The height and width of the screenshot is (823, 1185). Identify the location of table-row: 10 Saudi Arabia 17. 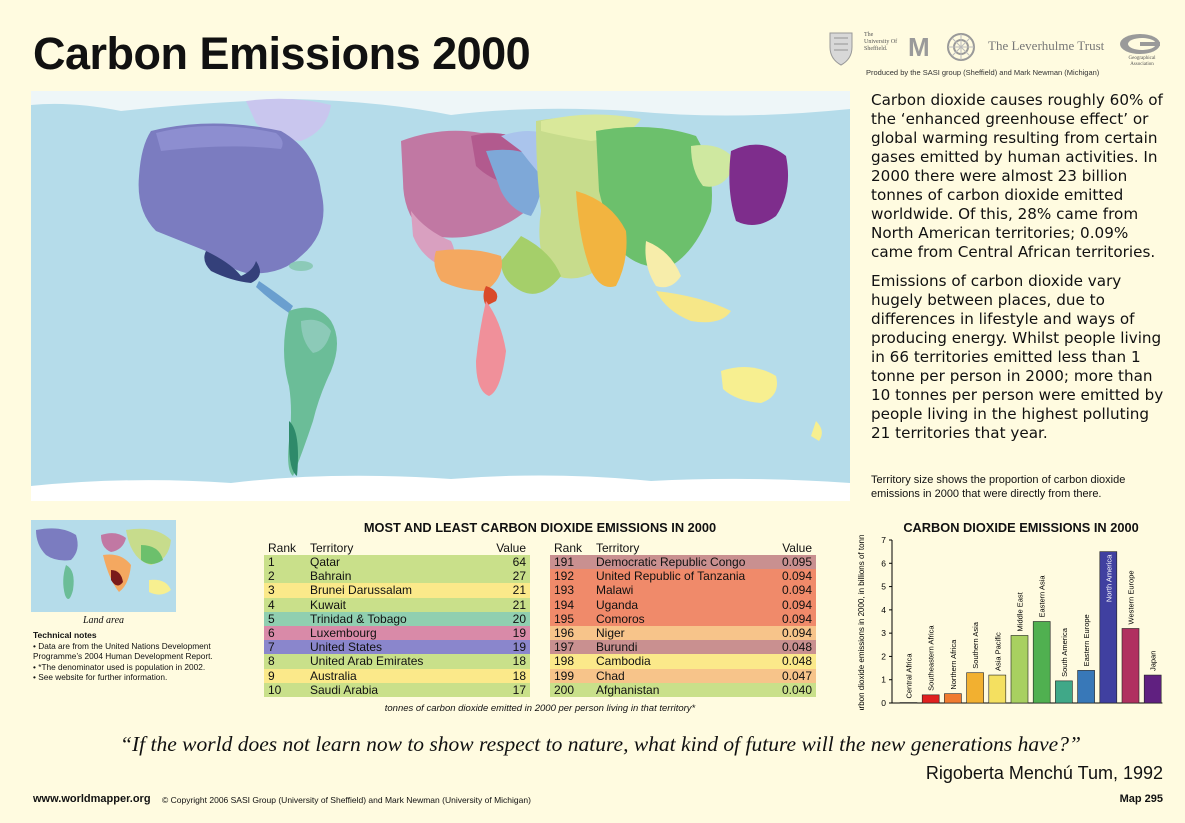
(397, 690).